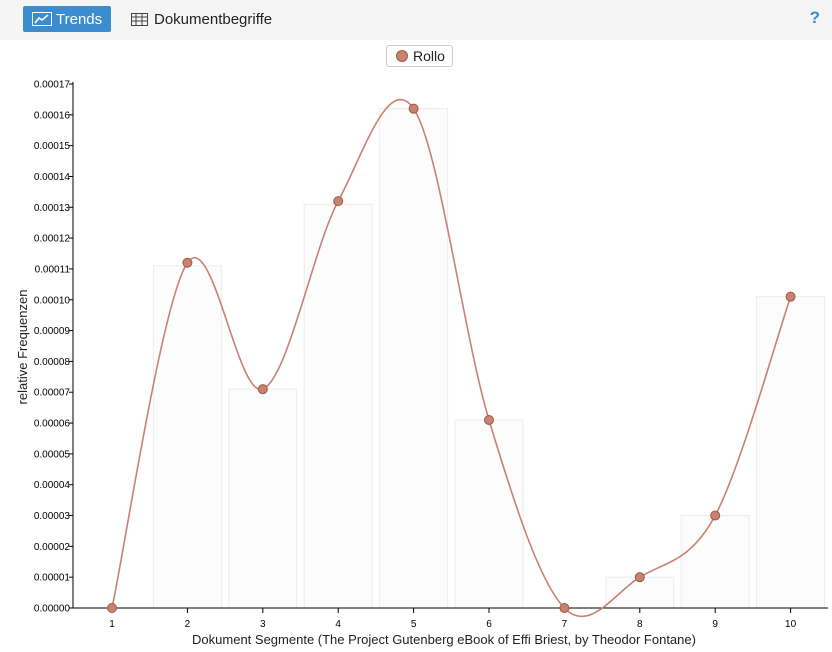 The width and height of the screenshot is (832, 652). I want to click on y-tick-label-1: 0.00001, so click(52, 578).